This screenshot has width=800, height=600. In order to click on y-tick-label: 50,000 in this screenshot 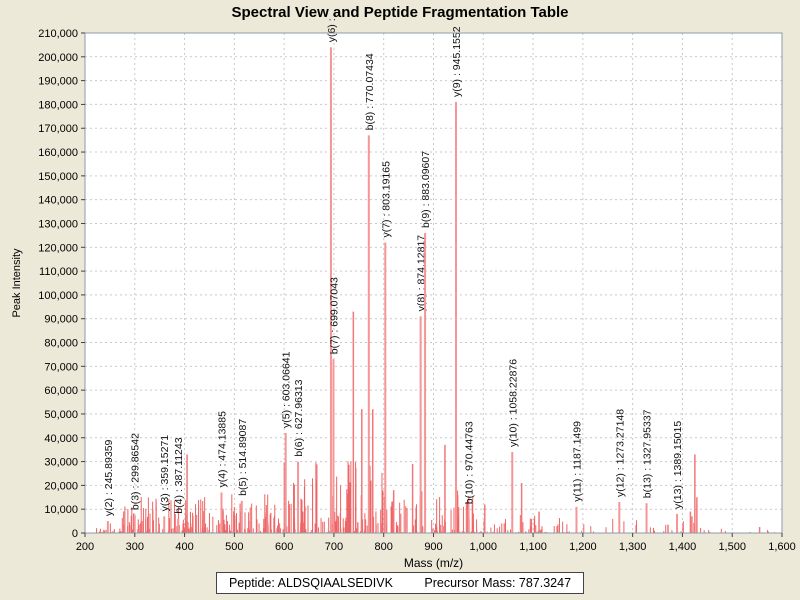, I will do `click(61, 415)`.